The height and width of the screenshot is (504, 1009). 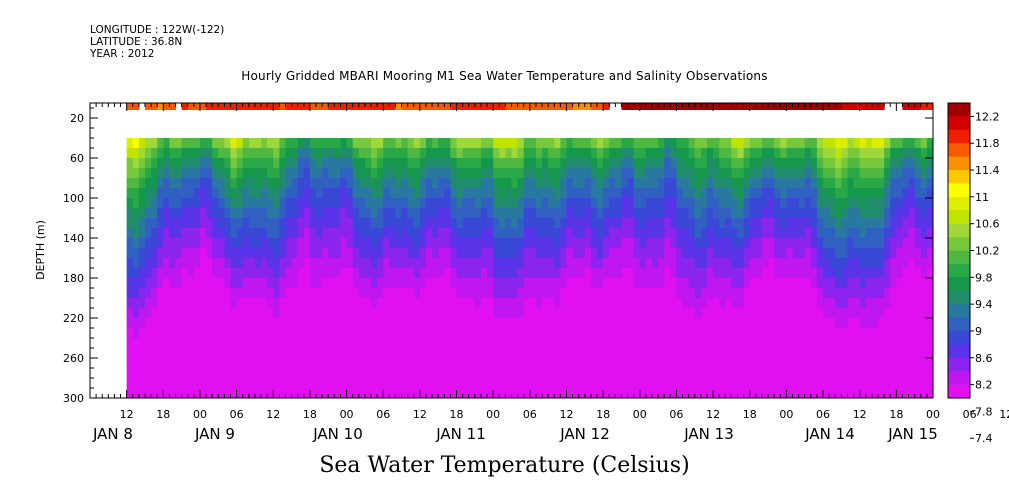 What do you see at coordinates (127, 414) in the screenshot?
I see `x-hour-label: 12` at bounding box center [127, 414].